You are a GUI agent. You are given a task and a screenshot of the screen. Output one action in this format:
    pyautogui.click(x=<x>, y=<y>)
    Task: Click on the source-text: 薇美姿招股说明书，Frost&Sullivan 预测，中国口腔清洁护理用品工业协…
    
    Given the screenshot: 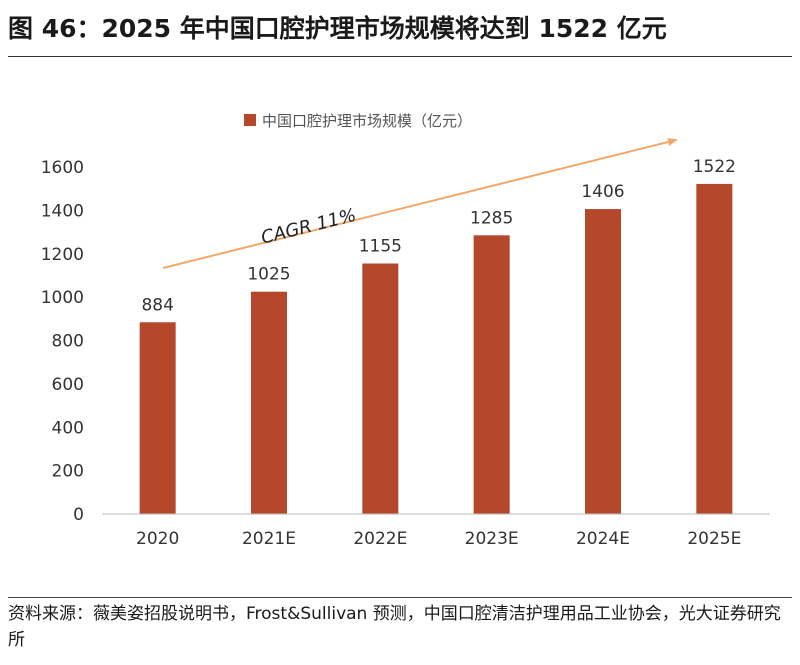 What is the action you would take?
    pyautogui.click(x=394, y=627)
    